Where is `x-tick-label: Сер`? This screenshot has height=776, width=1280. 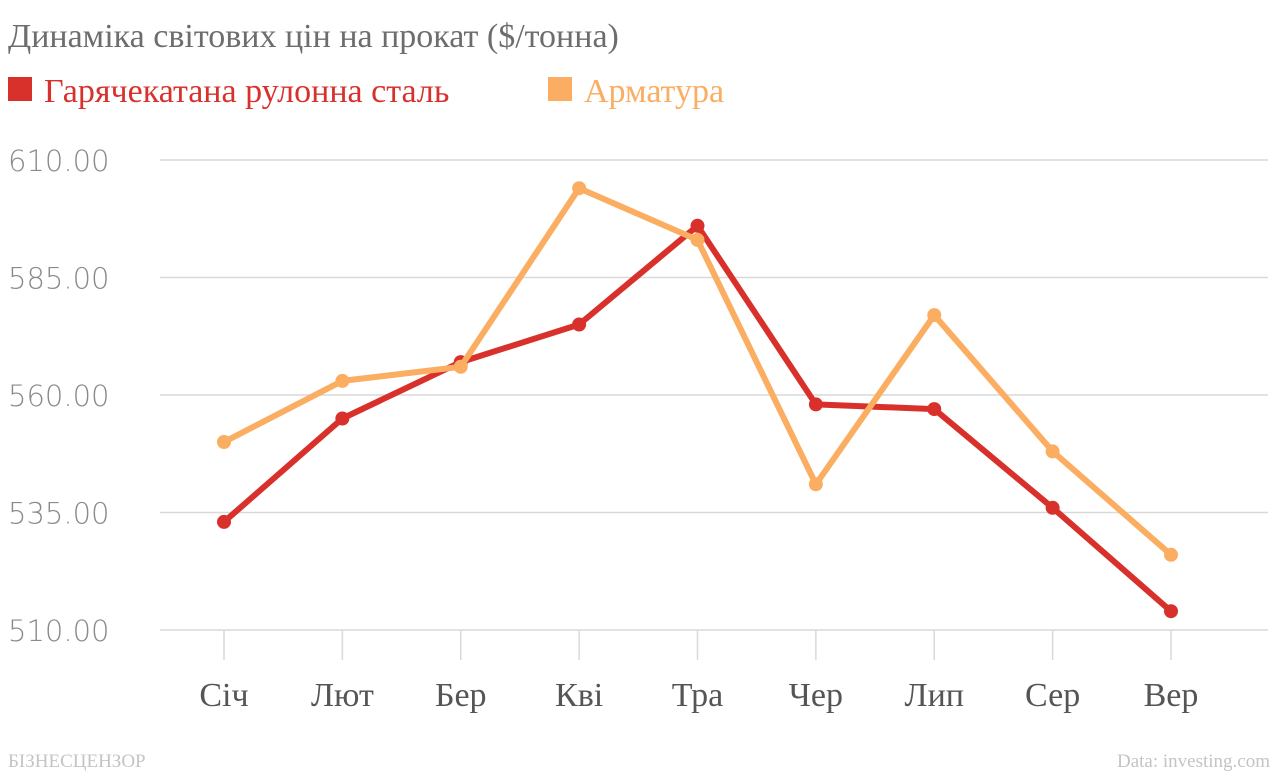
x-tick-label: Сер is located at coordinates (1052, 695).